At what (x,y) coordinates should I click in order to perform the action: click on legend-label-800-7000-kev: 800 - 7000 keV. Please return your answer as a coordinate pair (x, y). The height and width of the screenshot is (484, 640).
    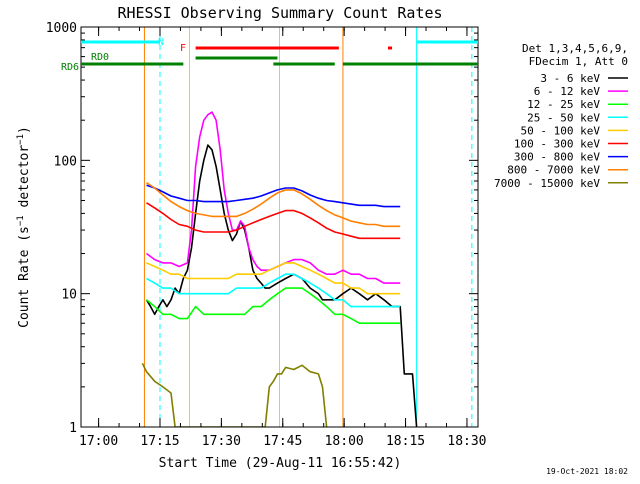
    Looking at the image, I should click on (553, 170).